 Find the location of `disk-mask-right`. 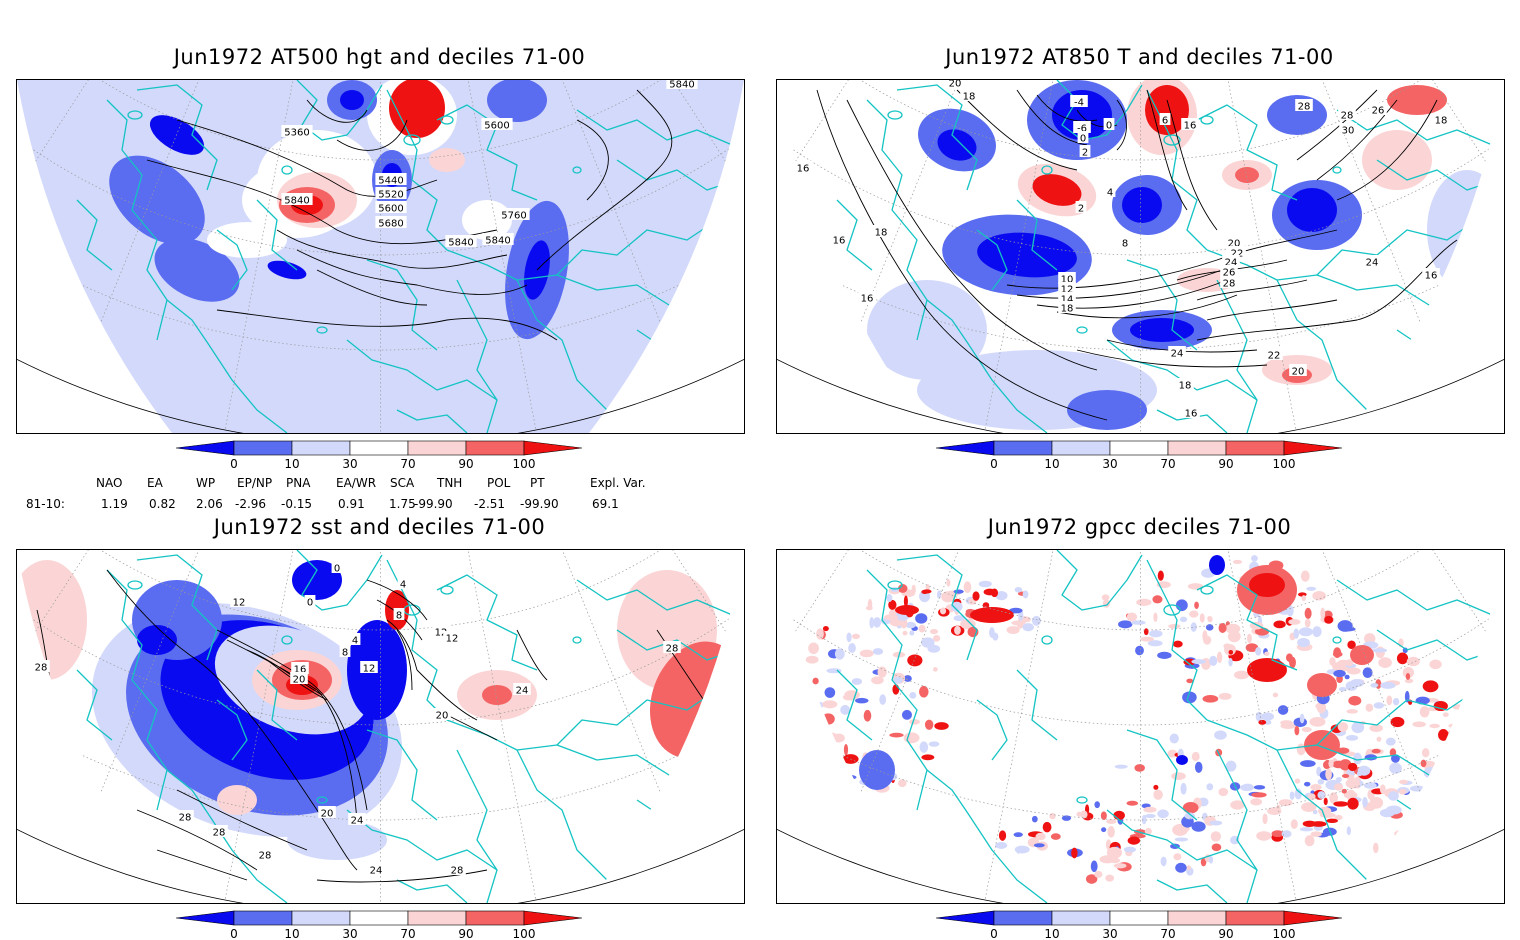

disk-mask-right is located at coordinates (666, 256).